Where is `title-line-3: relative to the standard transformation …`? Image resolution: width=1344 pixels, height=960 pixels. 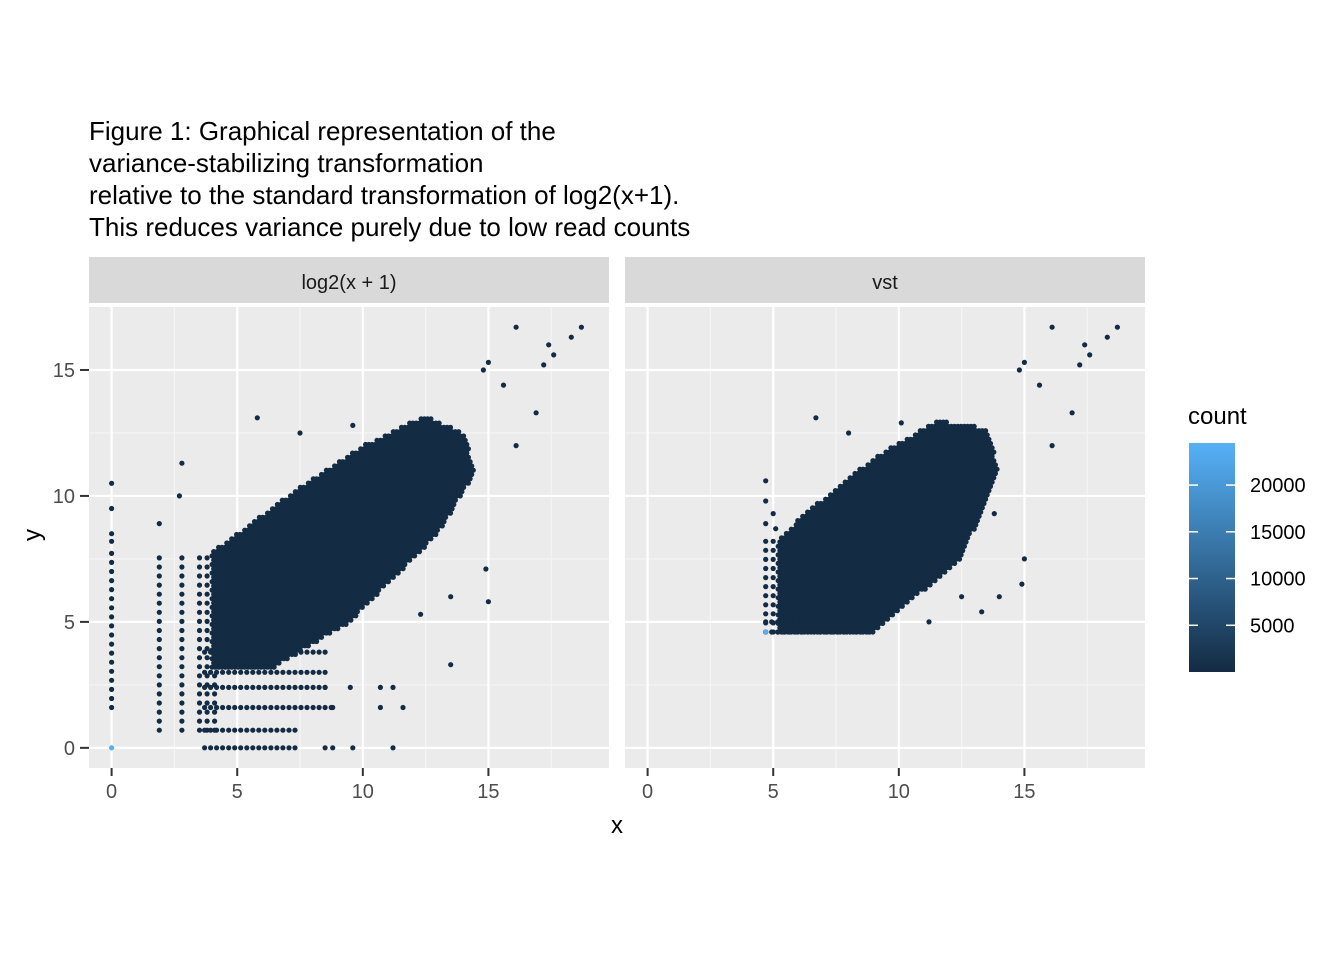 title-line-3: relative to the standard transformation … is located at coordinates (384, 195).